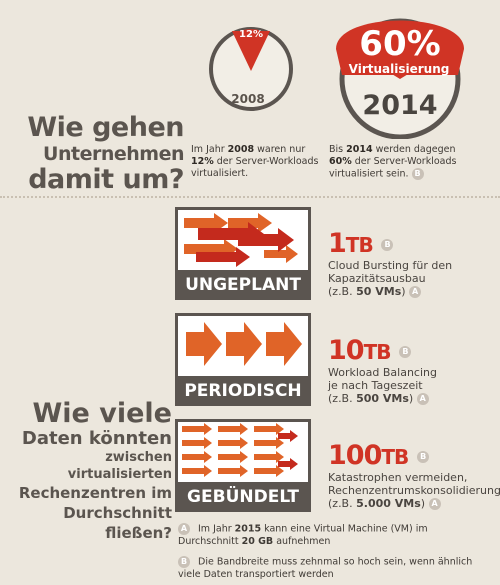 Image resolution: width=500 pixels, height=585 pixels. I want to click on heading-line: zwischen virtualisierten, so click(119, 466).